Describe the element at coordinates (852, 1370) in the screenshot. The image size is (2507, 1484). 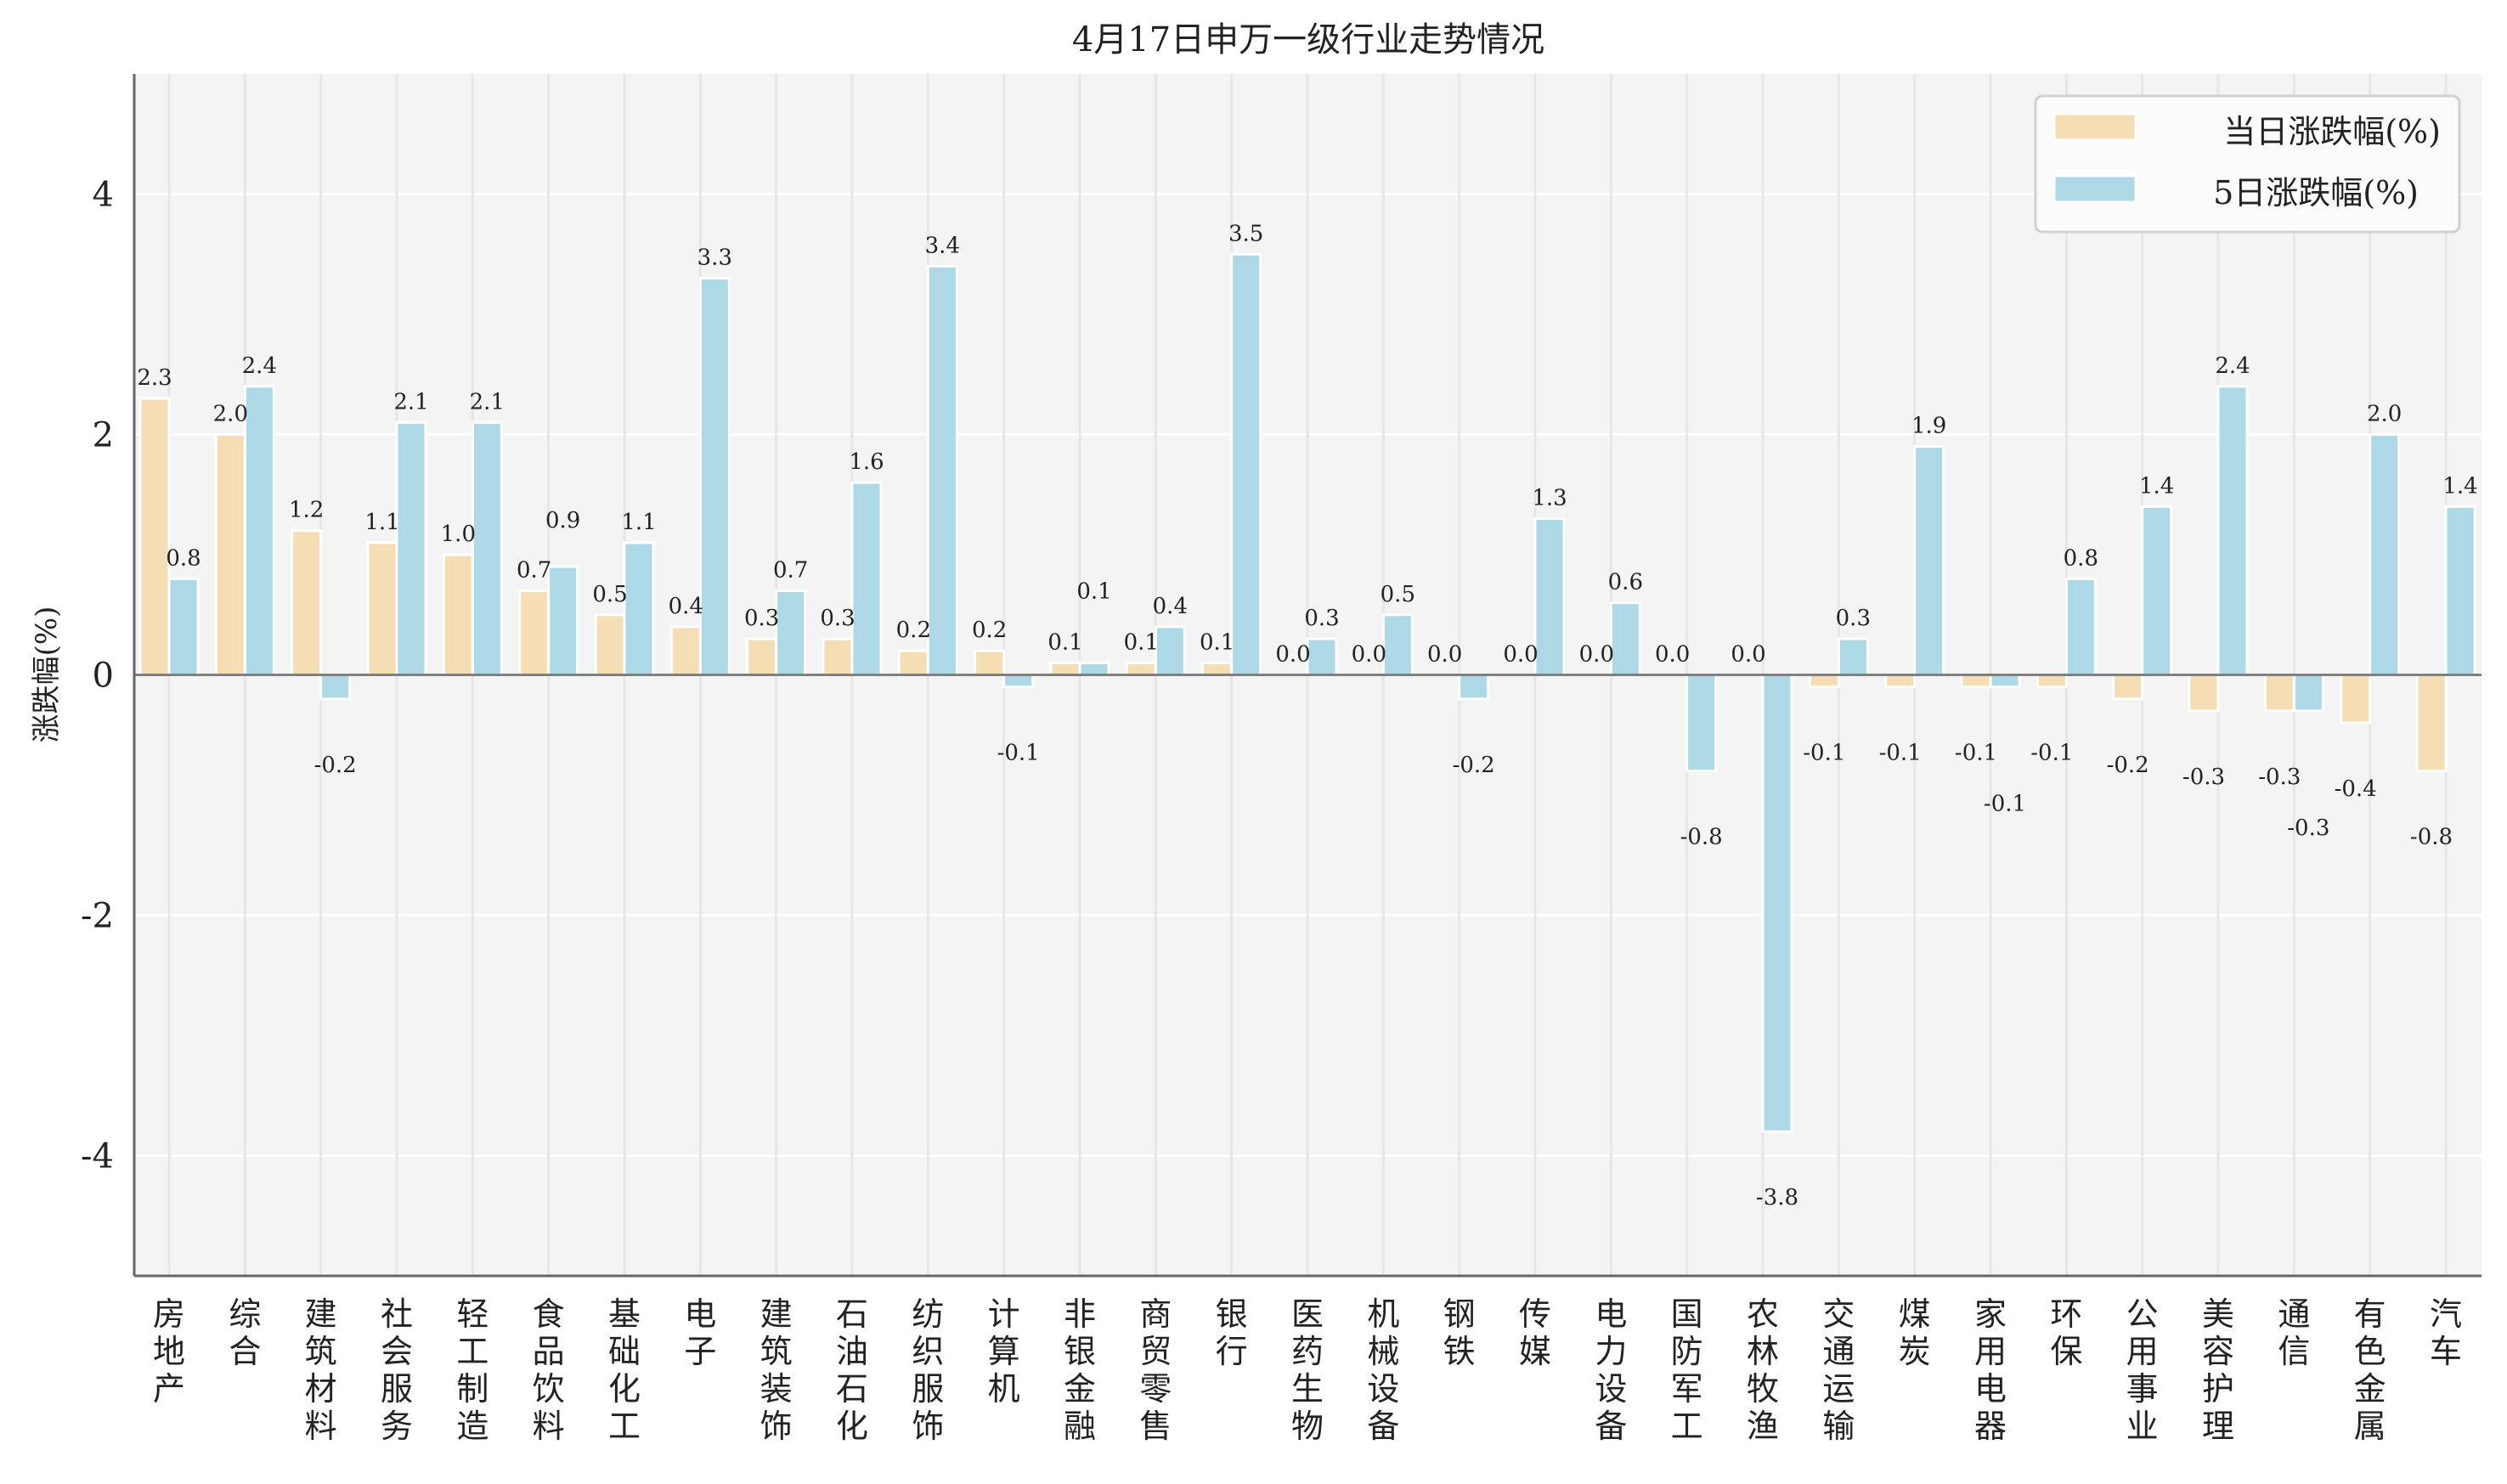
I see `x-tick-label: 石油石化` at that location.